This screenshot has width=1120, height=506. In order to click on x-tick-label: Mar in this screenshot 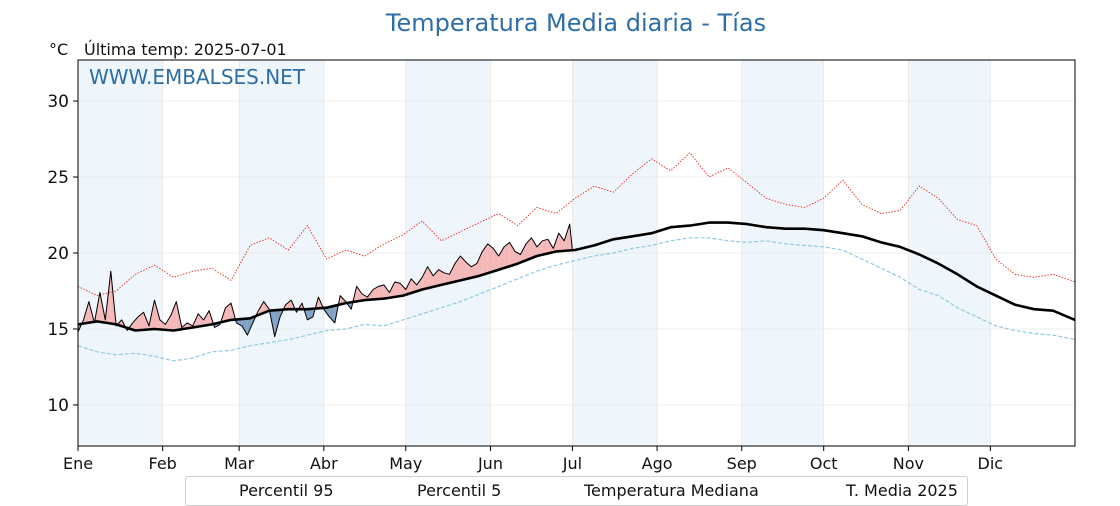, I will do `click(239, 463)`.